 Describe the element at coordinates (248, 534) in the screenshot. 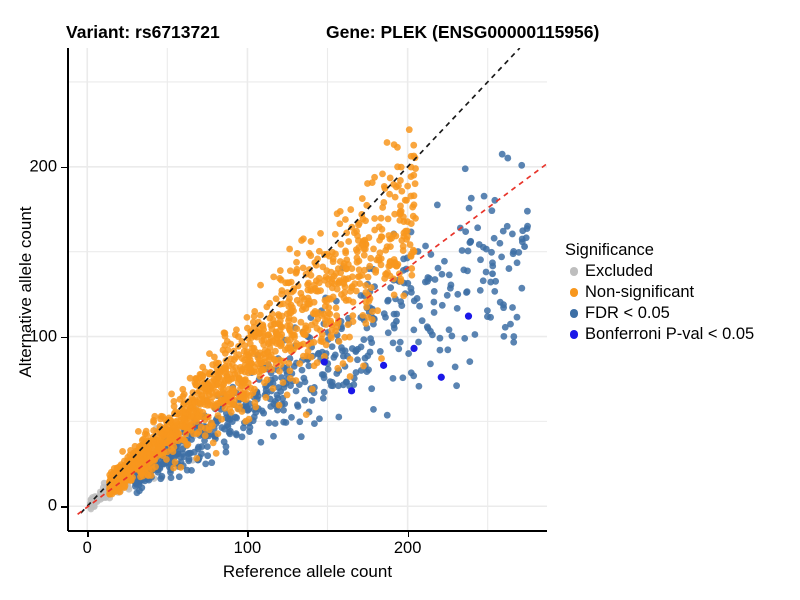

I see `x-tick-mark` at that location.